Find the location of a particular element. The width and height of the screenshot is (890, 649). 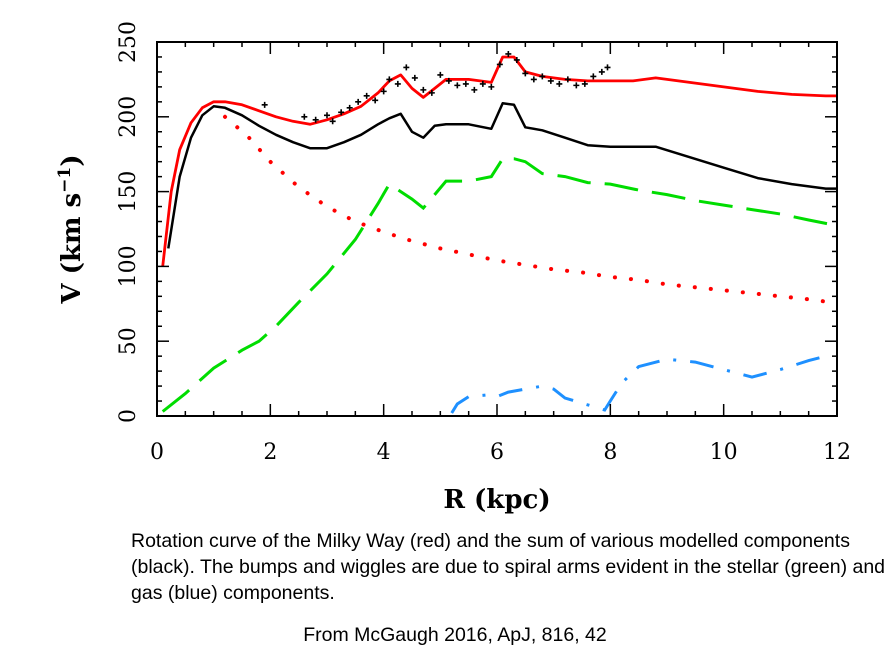

x-axis-label: R (kpc) is located at coordinates (496, 500).